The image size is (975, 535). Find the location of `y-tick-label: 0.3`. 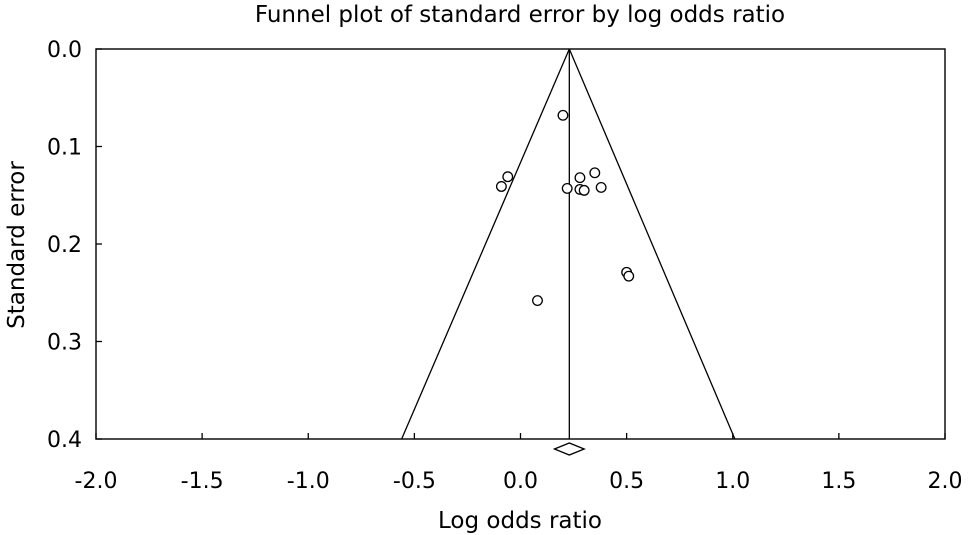

y-tick-label: 0.3 is located at coordinates (64, 343).